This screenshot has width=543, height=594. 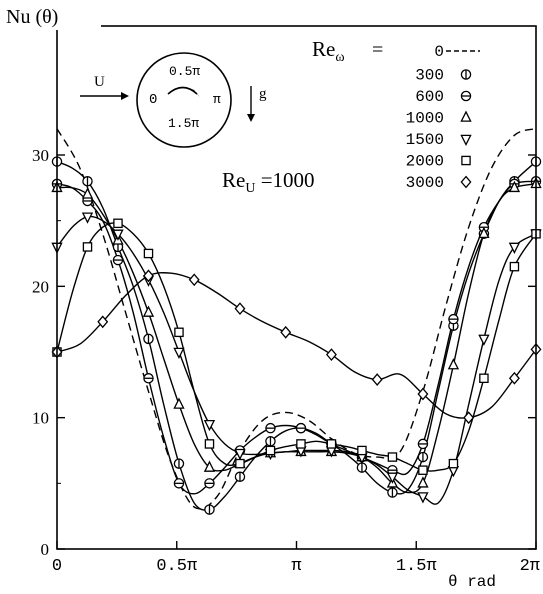 I want to click on x-axis-label: θ rad, so click(x=472, y=582).